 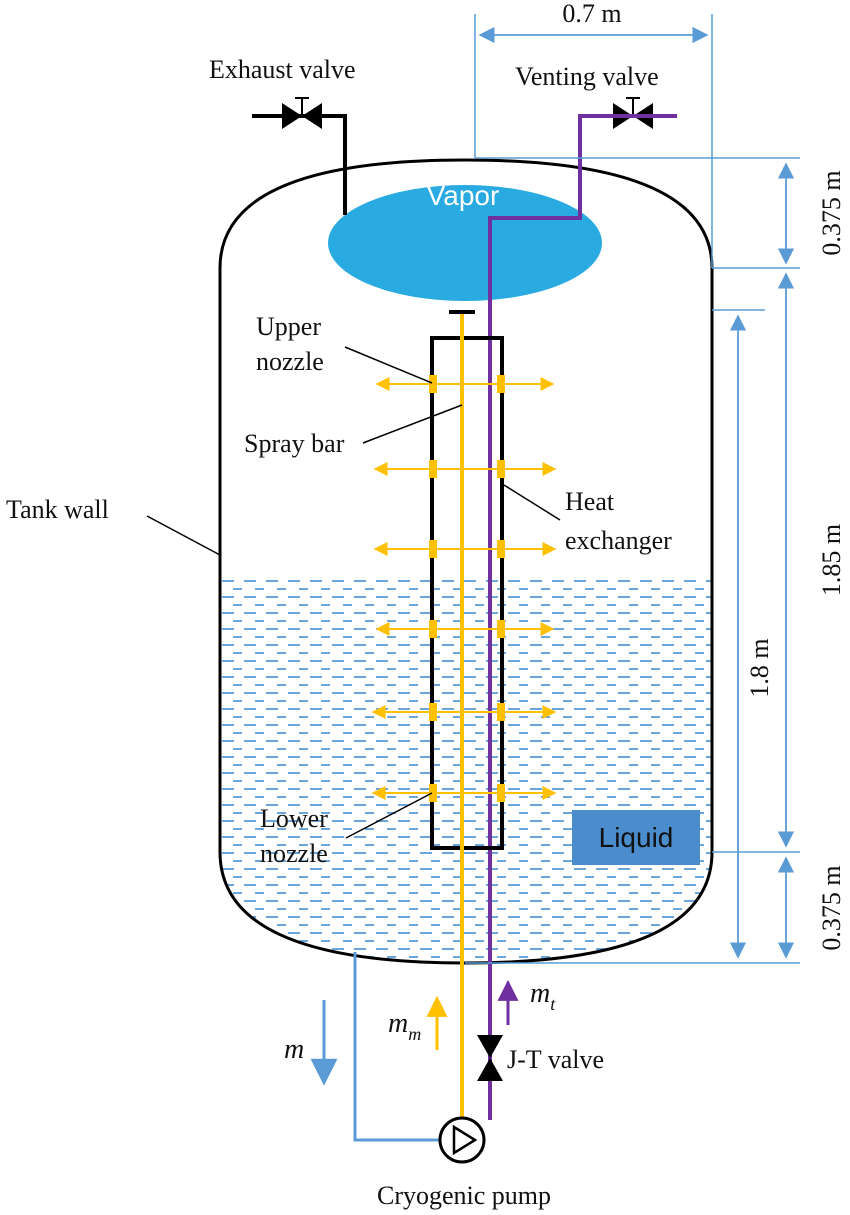 I want to click on upper-nozzle-label: Upper, so click(x=288, y=326).